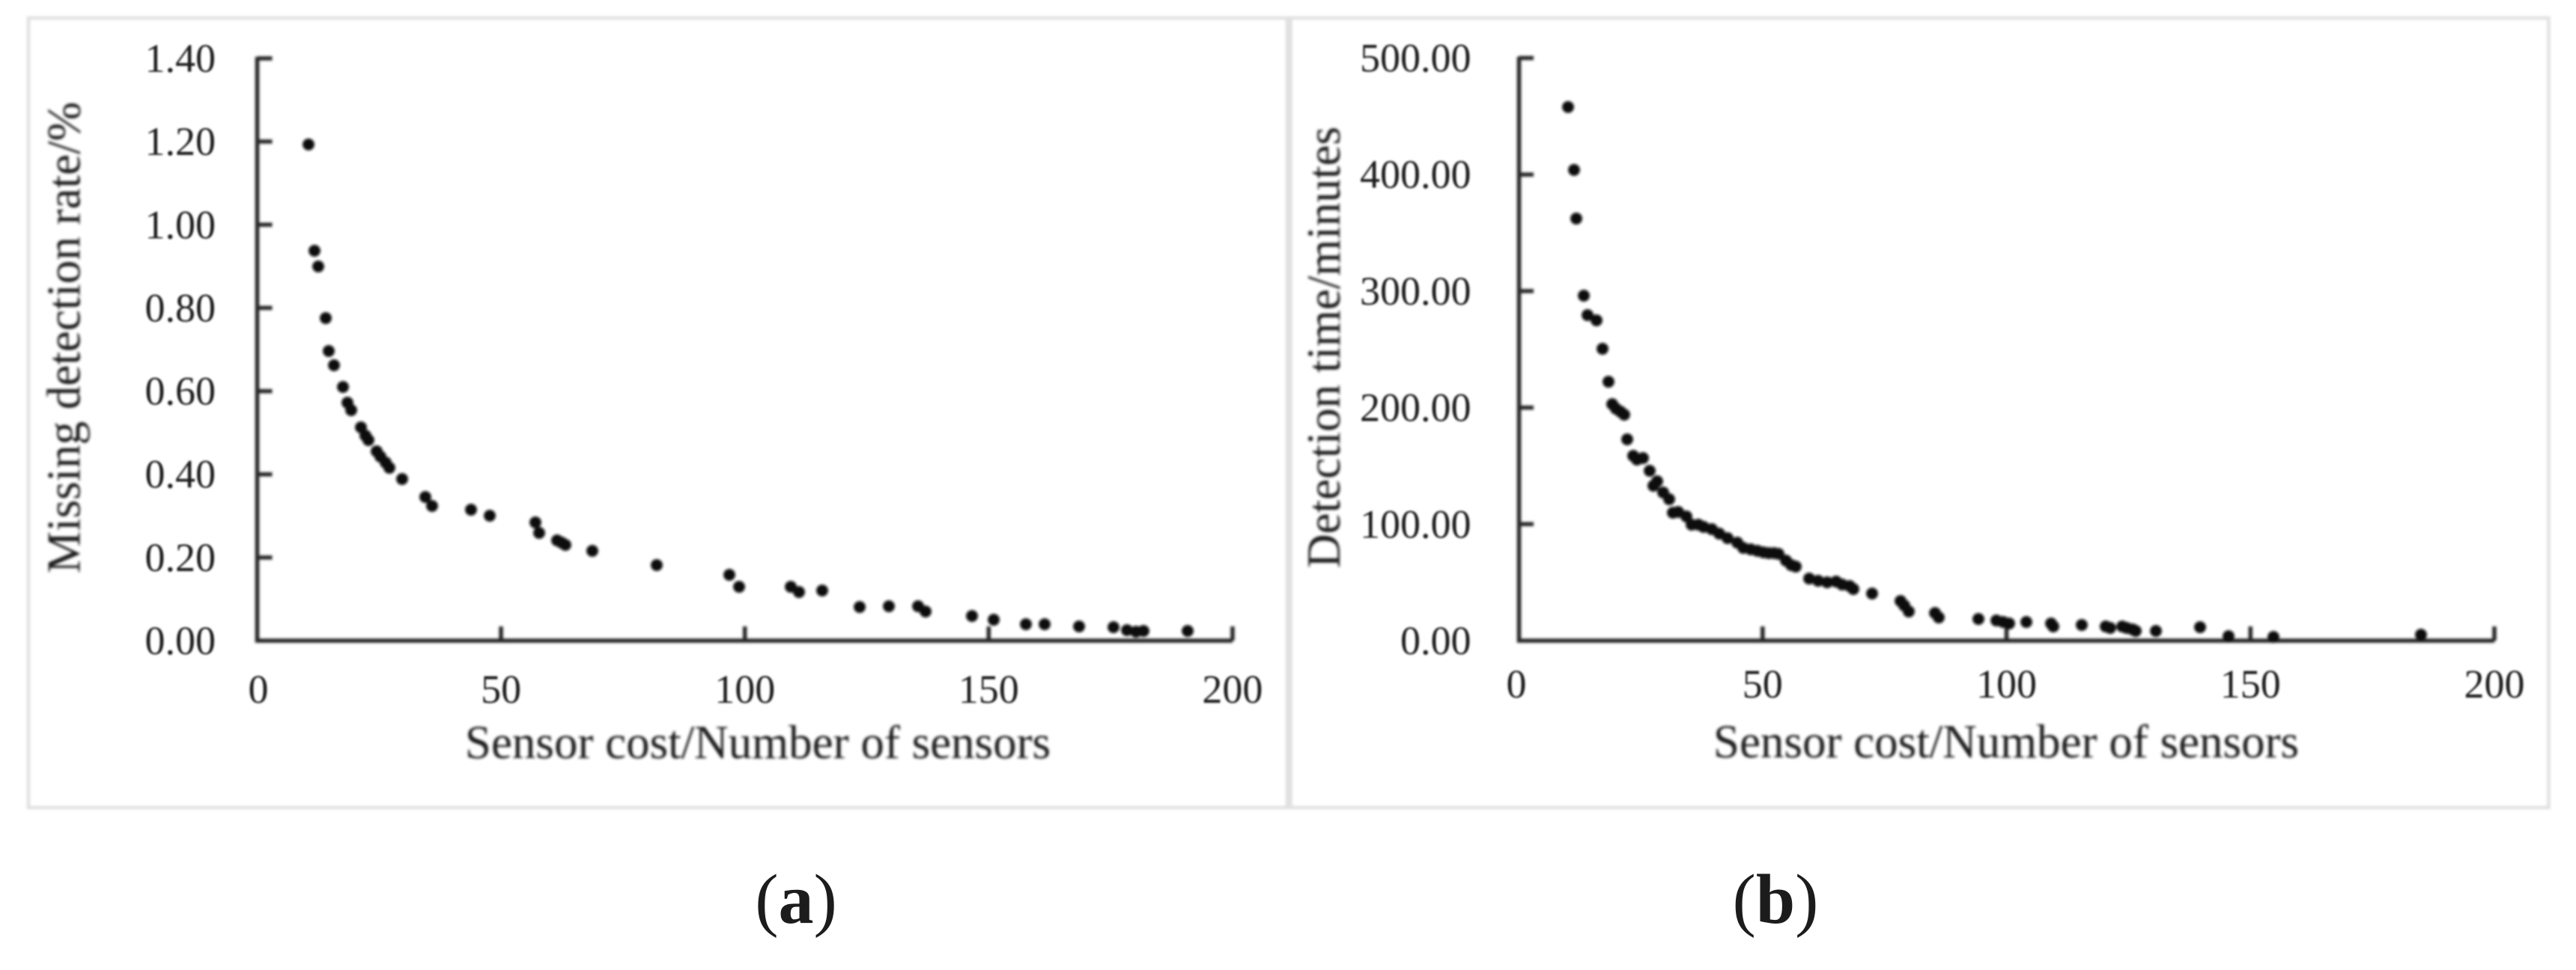 The image size is (2576, 970). I want to click on svg-text: 1.40, so click(180, 58).